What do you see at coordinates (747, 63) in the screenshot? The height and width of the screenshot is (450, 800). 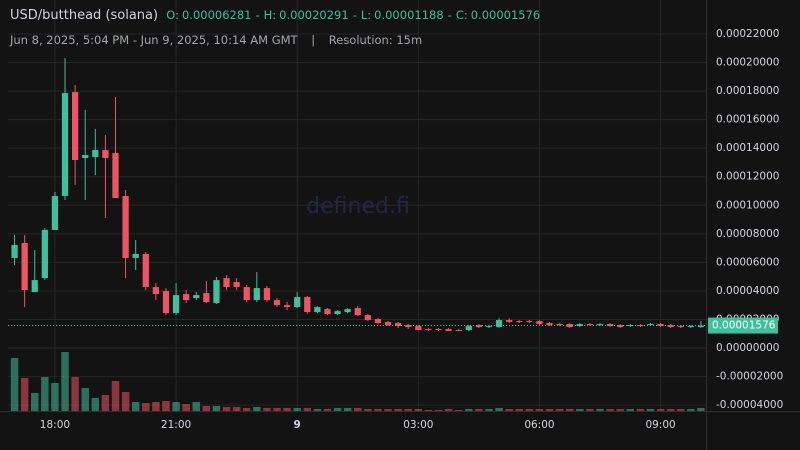 I see `y-tick-label: 0.00020000` at bounding box center [747, 63].